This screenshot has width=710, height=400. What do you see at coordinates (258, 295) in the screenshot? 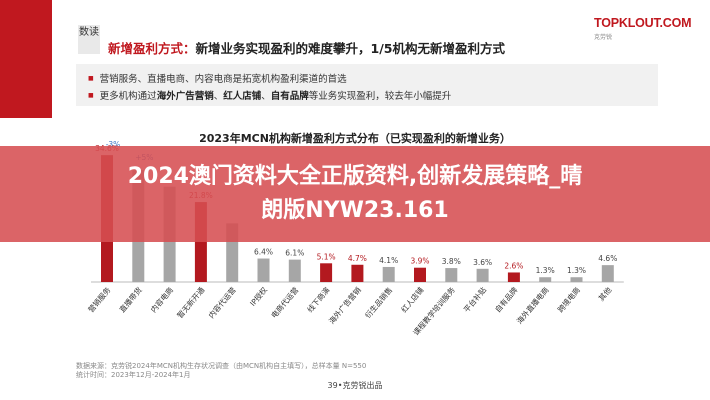
I see `category-label-6: IP授权` at bounding box center [258, 295].